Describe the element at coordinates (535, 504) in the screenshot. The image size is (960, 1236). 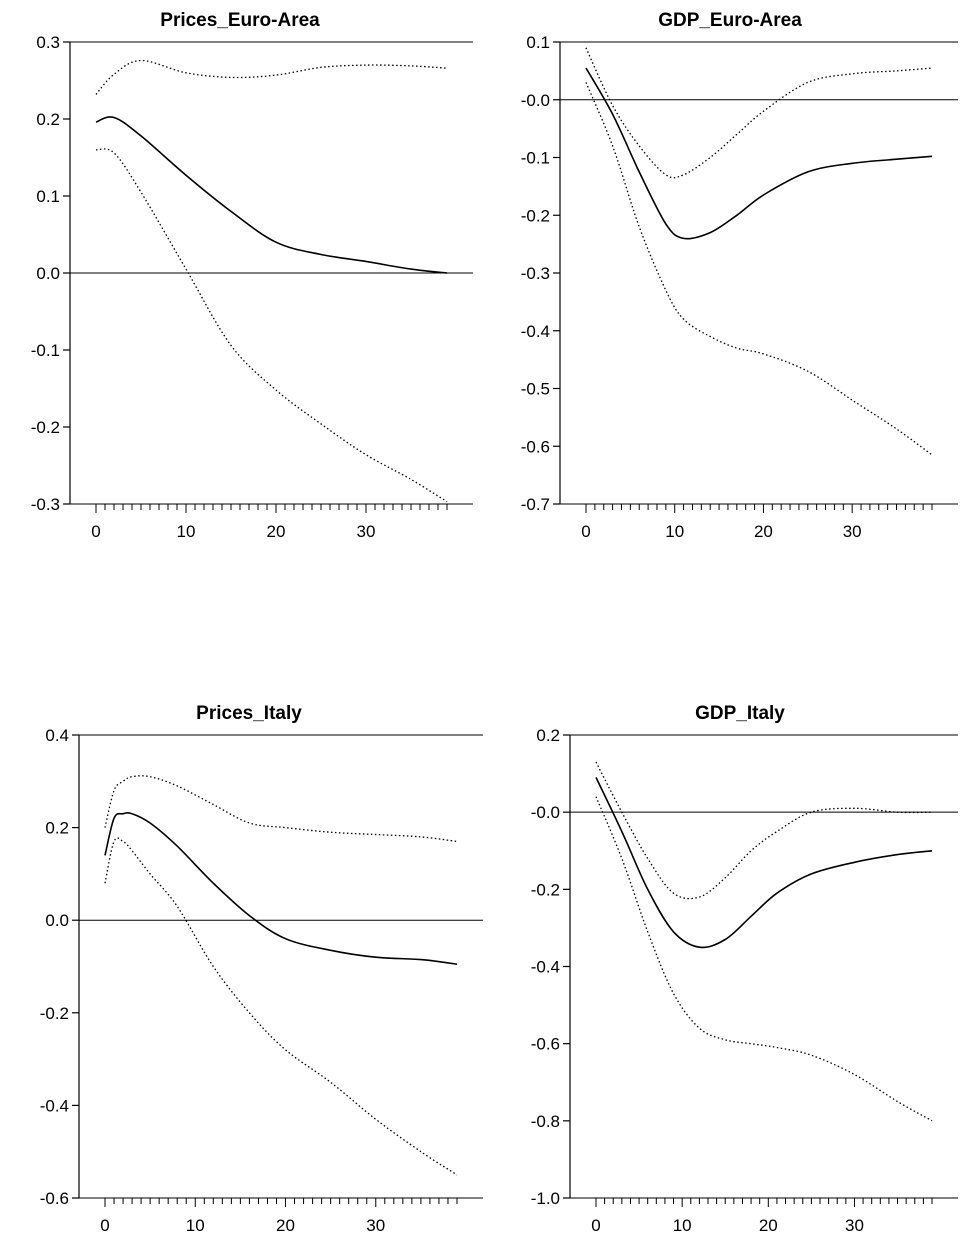
I see `y-tick-label: -0.7` at that location.